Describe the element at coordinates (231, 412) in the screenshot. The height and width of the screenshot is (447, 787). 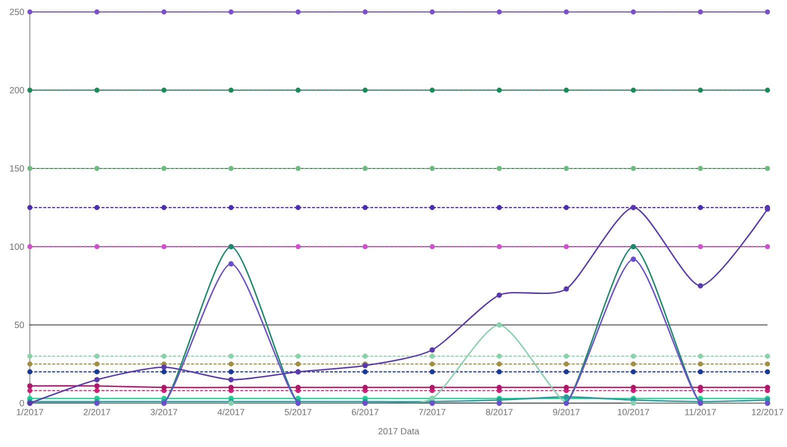
I see `x-tick-label: 4/2017` at that location.